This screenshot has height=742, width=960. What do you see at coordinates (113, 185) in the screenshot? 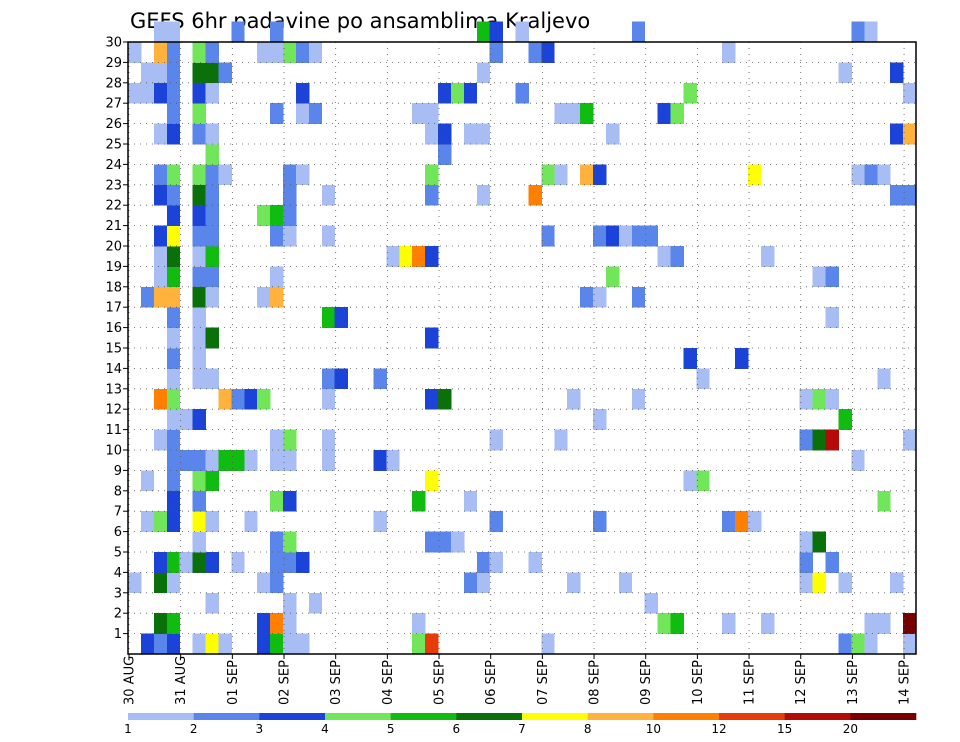
I see `y-tick-label: 23` at bounding box center [113, 185].